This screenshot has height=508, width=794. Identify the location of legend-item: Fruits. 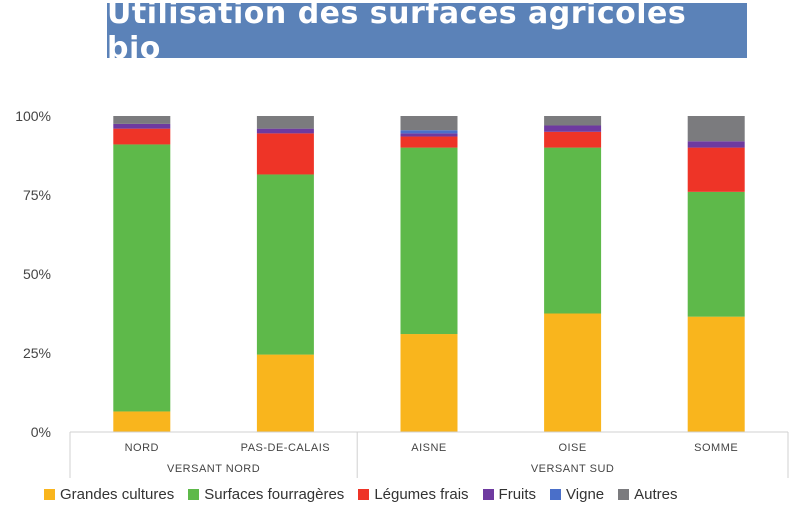
(509, 494).